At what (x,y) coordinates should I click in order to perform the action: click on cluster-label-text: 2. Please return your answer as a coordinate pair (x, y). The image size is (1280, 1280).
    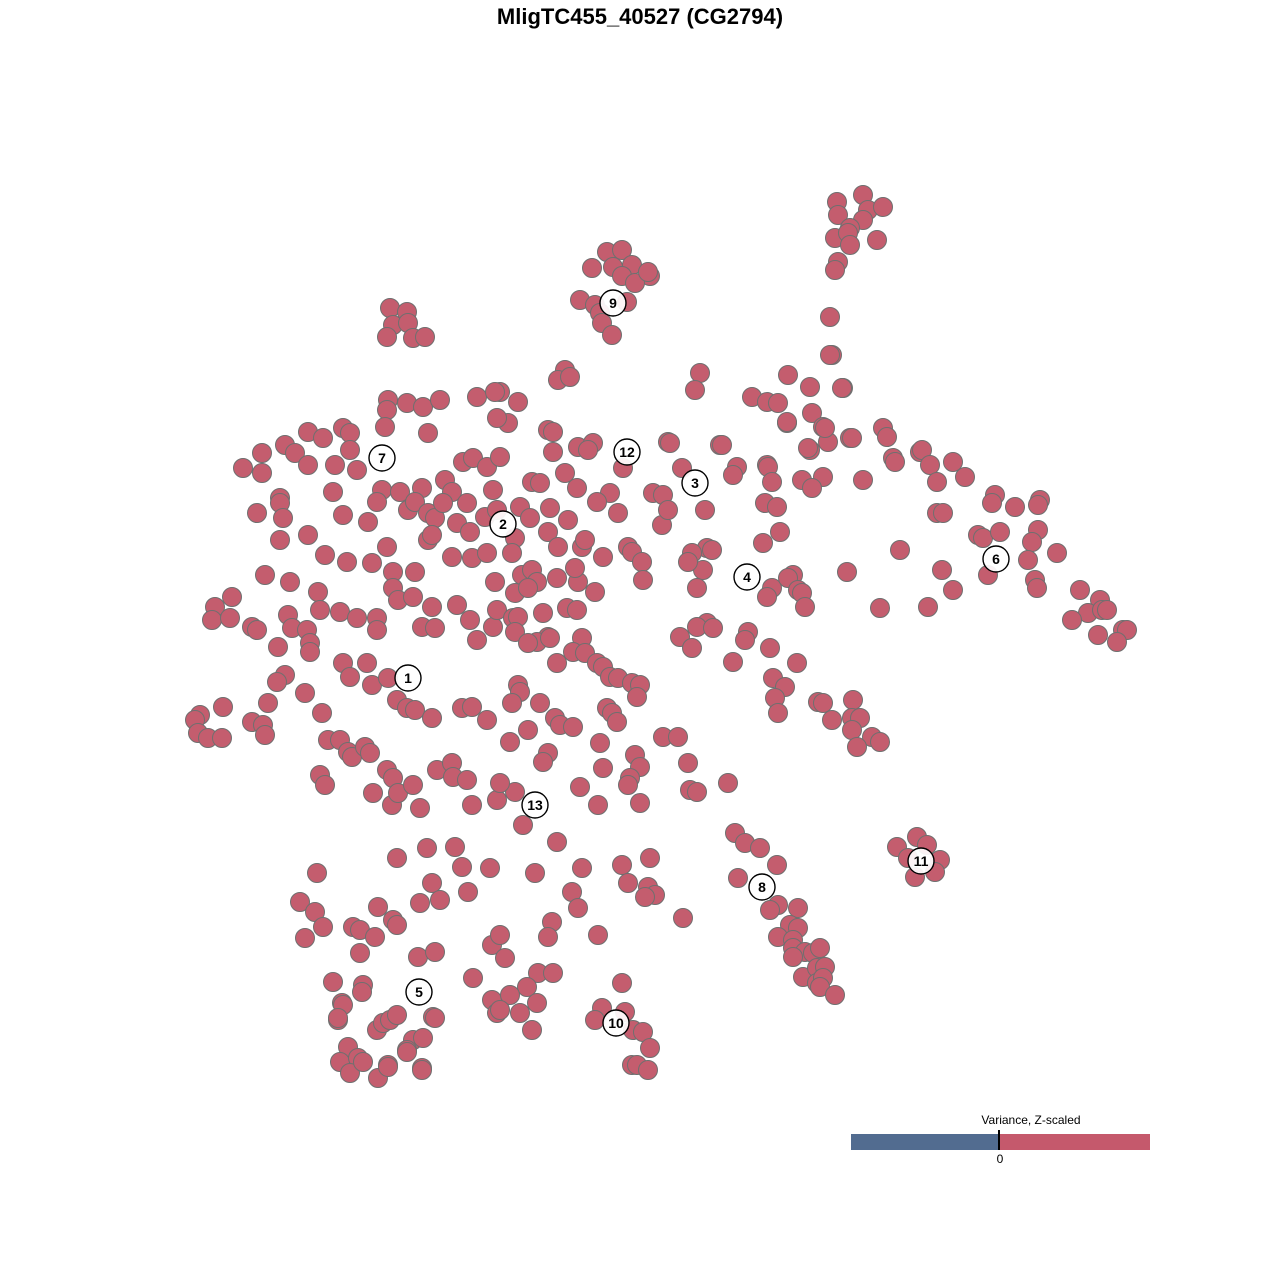
    Looking at the image, I should click on (503, 524).